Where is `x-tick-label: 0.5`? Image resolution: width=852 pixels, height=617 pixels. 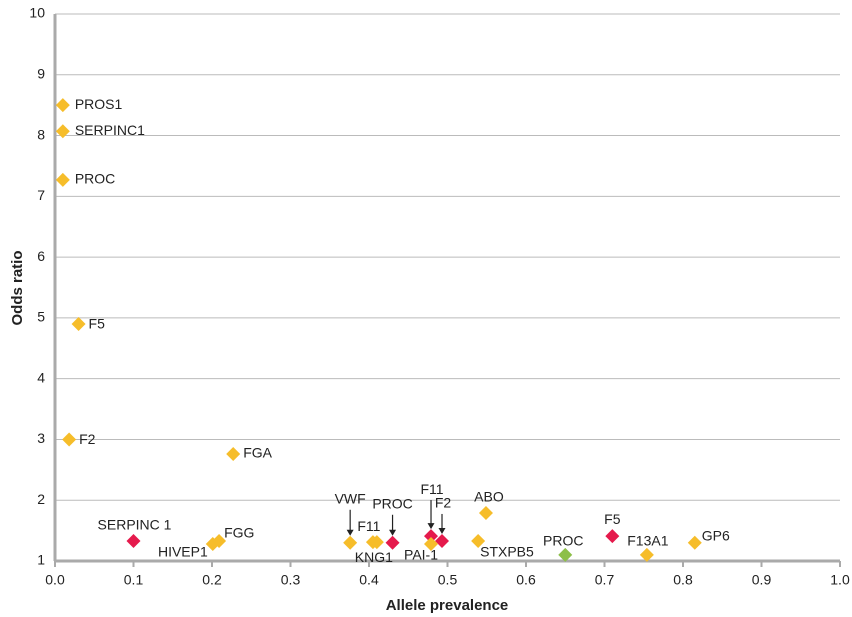 x-tick-label: 0.5 is located at coordinates (448, 580).